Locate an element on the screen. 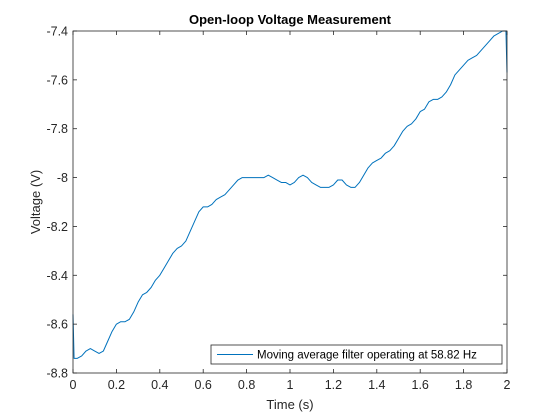 Image resolution: width=560 pixels, height=420 pixels. y-tick-label: -8.4 is located at coordinates (57, 276).